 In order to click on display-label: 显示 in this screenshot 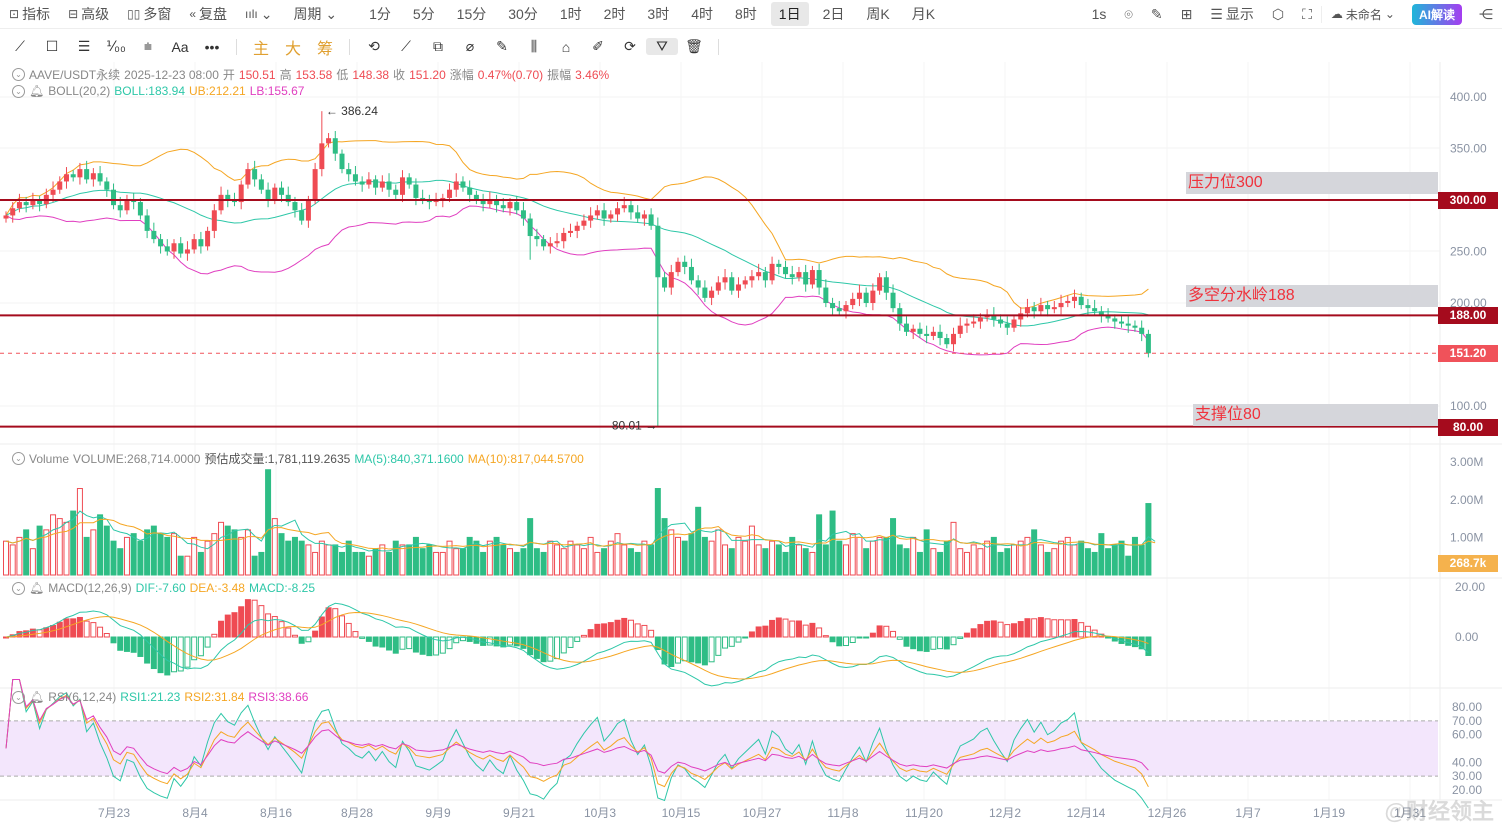, I will do `click(1239, 14)`.